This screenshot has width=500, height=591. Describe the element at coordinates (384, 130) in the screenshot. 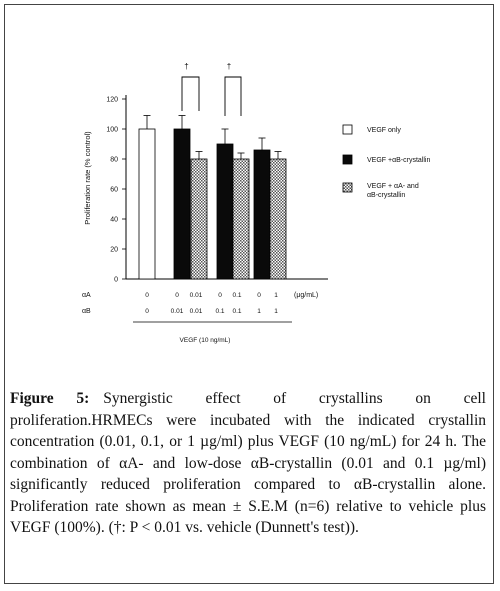

I see `legend-label-vegf-only: VEGF only` at that location.